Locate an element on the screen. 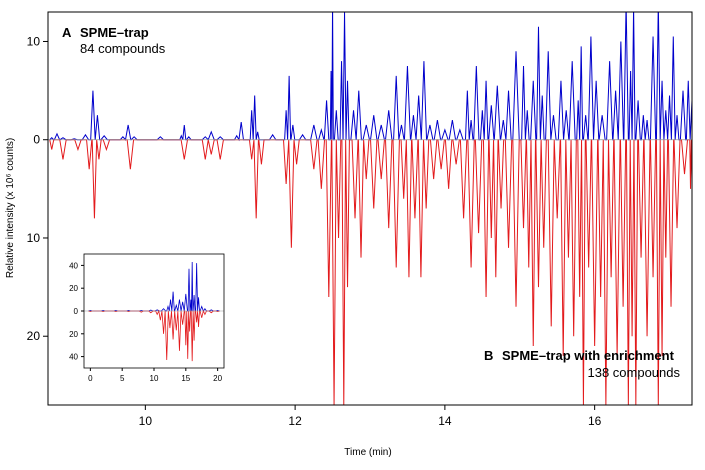  inset-y-tick-label: 20 is located at coordinates (73, 288).